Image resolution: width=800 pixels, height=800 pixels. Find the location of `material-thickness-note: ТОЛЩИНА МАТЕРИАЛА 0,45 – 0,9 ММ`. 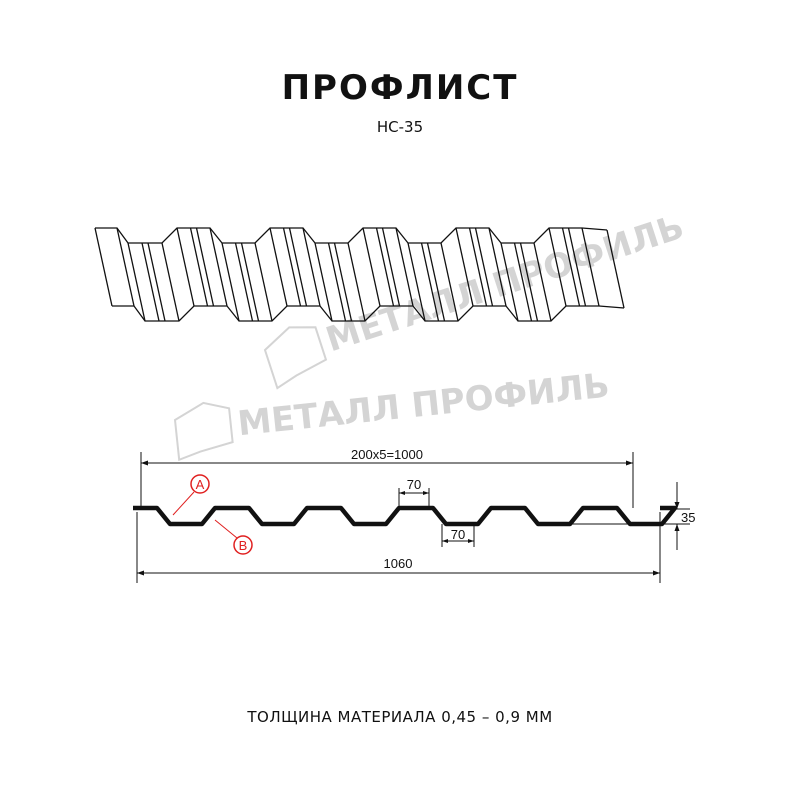

material-thickness-note: ТОЛЩИНА МАТЕРИАЛА 0,45 – 0,9 ММ is located at coordinates (400, 717).